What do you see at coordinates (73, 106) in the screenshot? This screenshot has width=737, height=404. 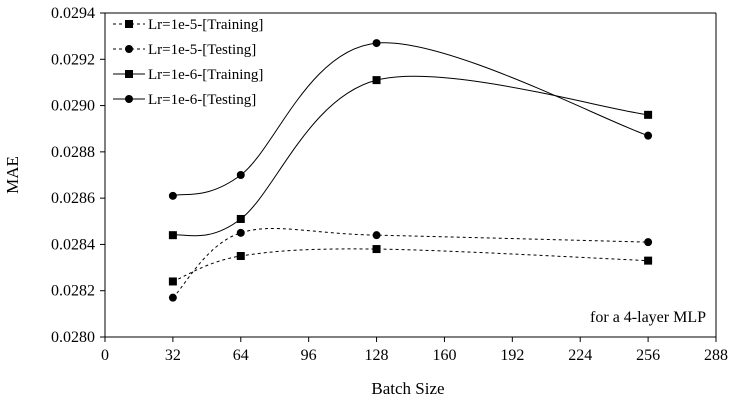 I see `y-tick-label: 0.0290` at bounding box center [73, 106].